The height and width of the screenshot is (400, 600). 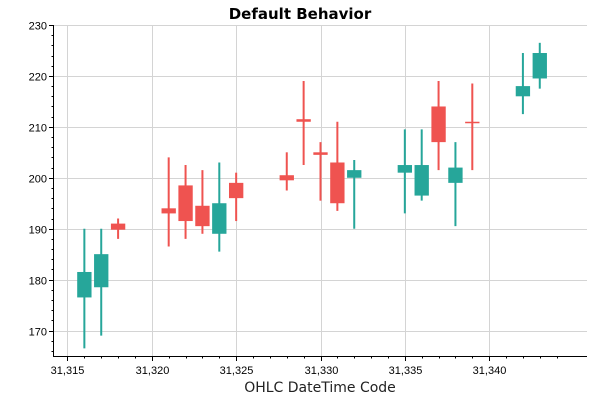 I want to click on x-tick-label: 31,325, so click(x=237, y=371).